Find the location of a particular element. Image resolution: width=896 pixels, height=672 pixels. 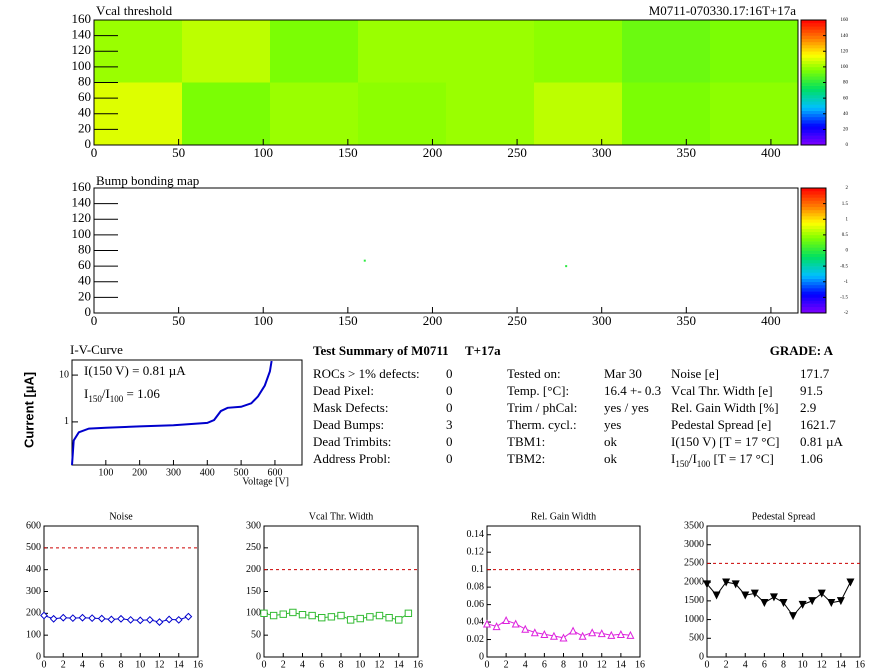

y-tick-label: 0.14 is located at coordinates (476, 534).